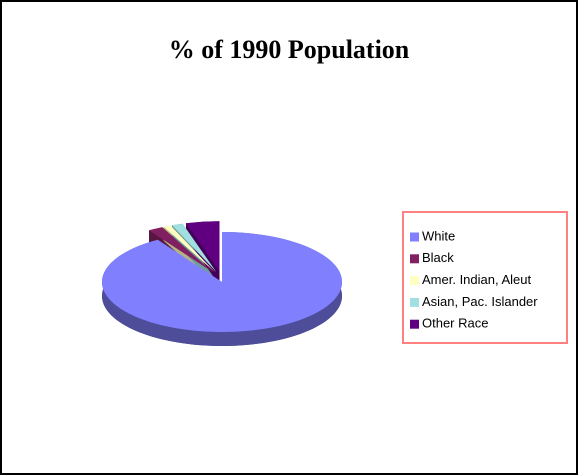 This screenshot has height=475, width=578. What do you see at coordinates (455, 323) in the screenshot?
I see `legend-label: Other Race` at bounding box center [455, 323].